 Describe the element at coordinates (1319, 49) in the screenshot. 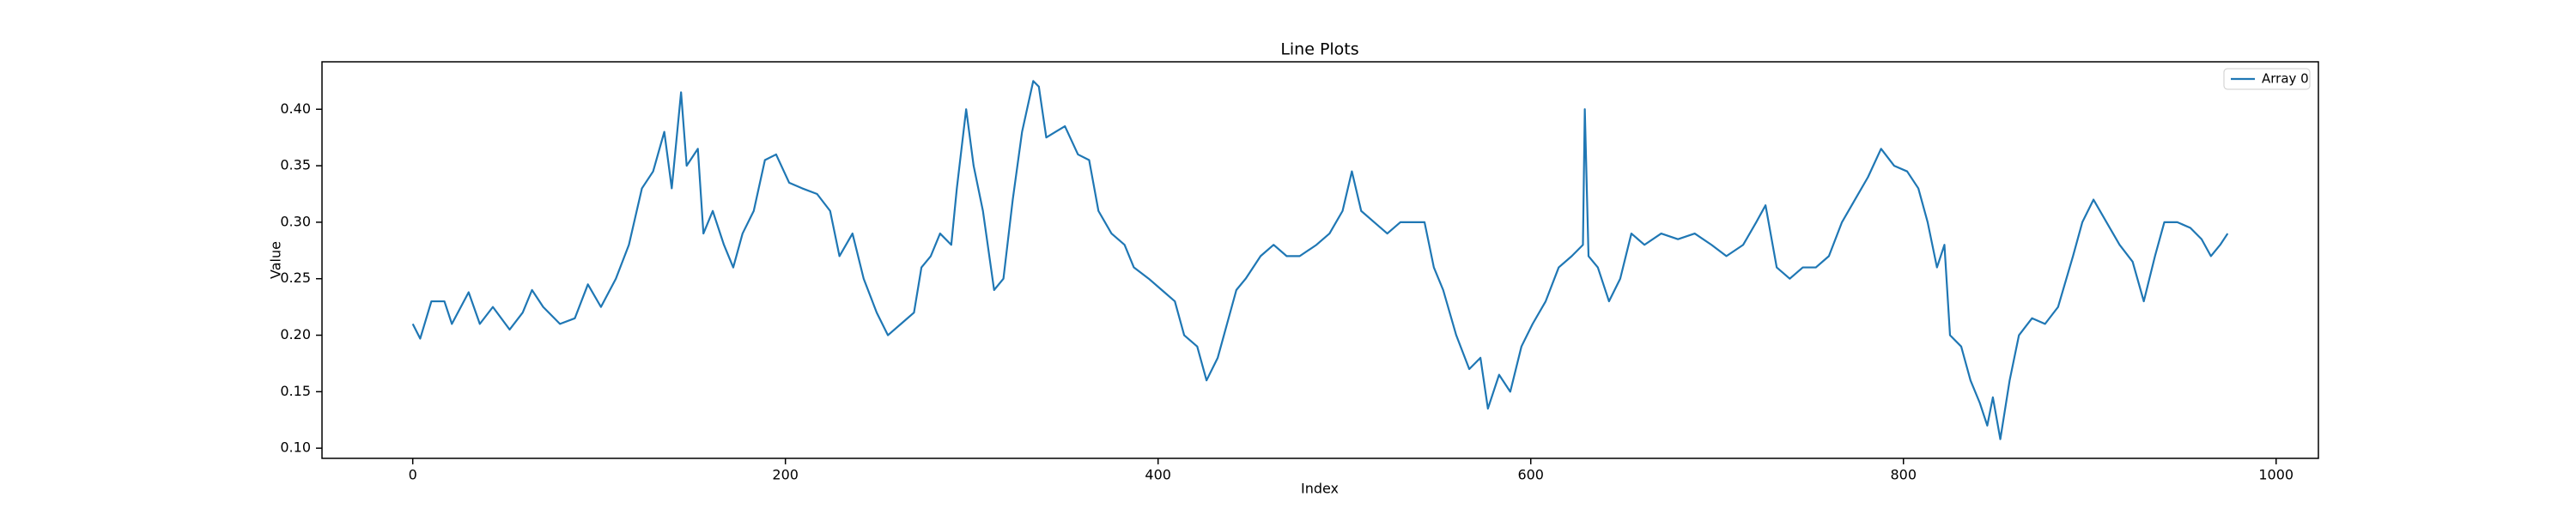

I see `chart-title: Line Plots` at that location.